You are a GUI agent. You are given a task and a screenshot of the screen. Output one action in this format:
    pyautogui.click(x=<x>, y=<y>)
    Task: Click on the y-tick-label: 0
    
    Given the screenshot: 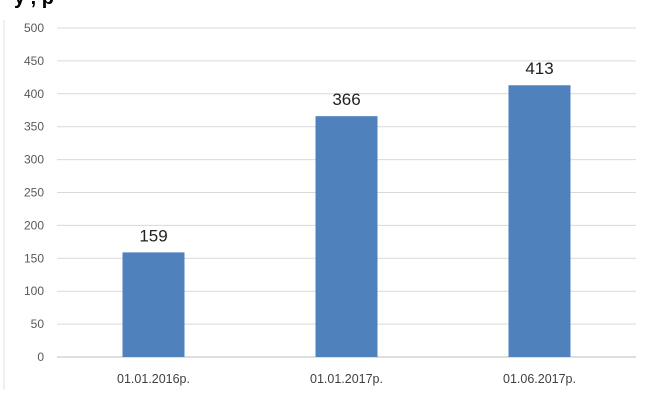 What is the action you would take?
    pyautogui.click(x=40, y=357)
    